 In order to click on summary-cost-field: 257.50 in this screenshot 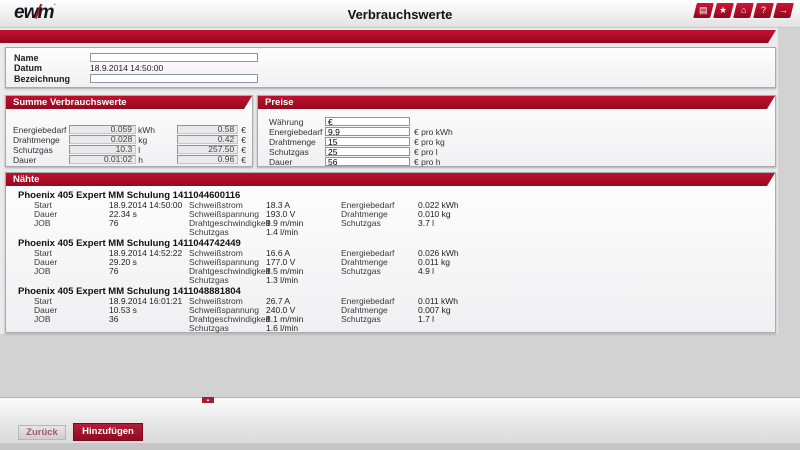, I will do `click(207, 149)`.